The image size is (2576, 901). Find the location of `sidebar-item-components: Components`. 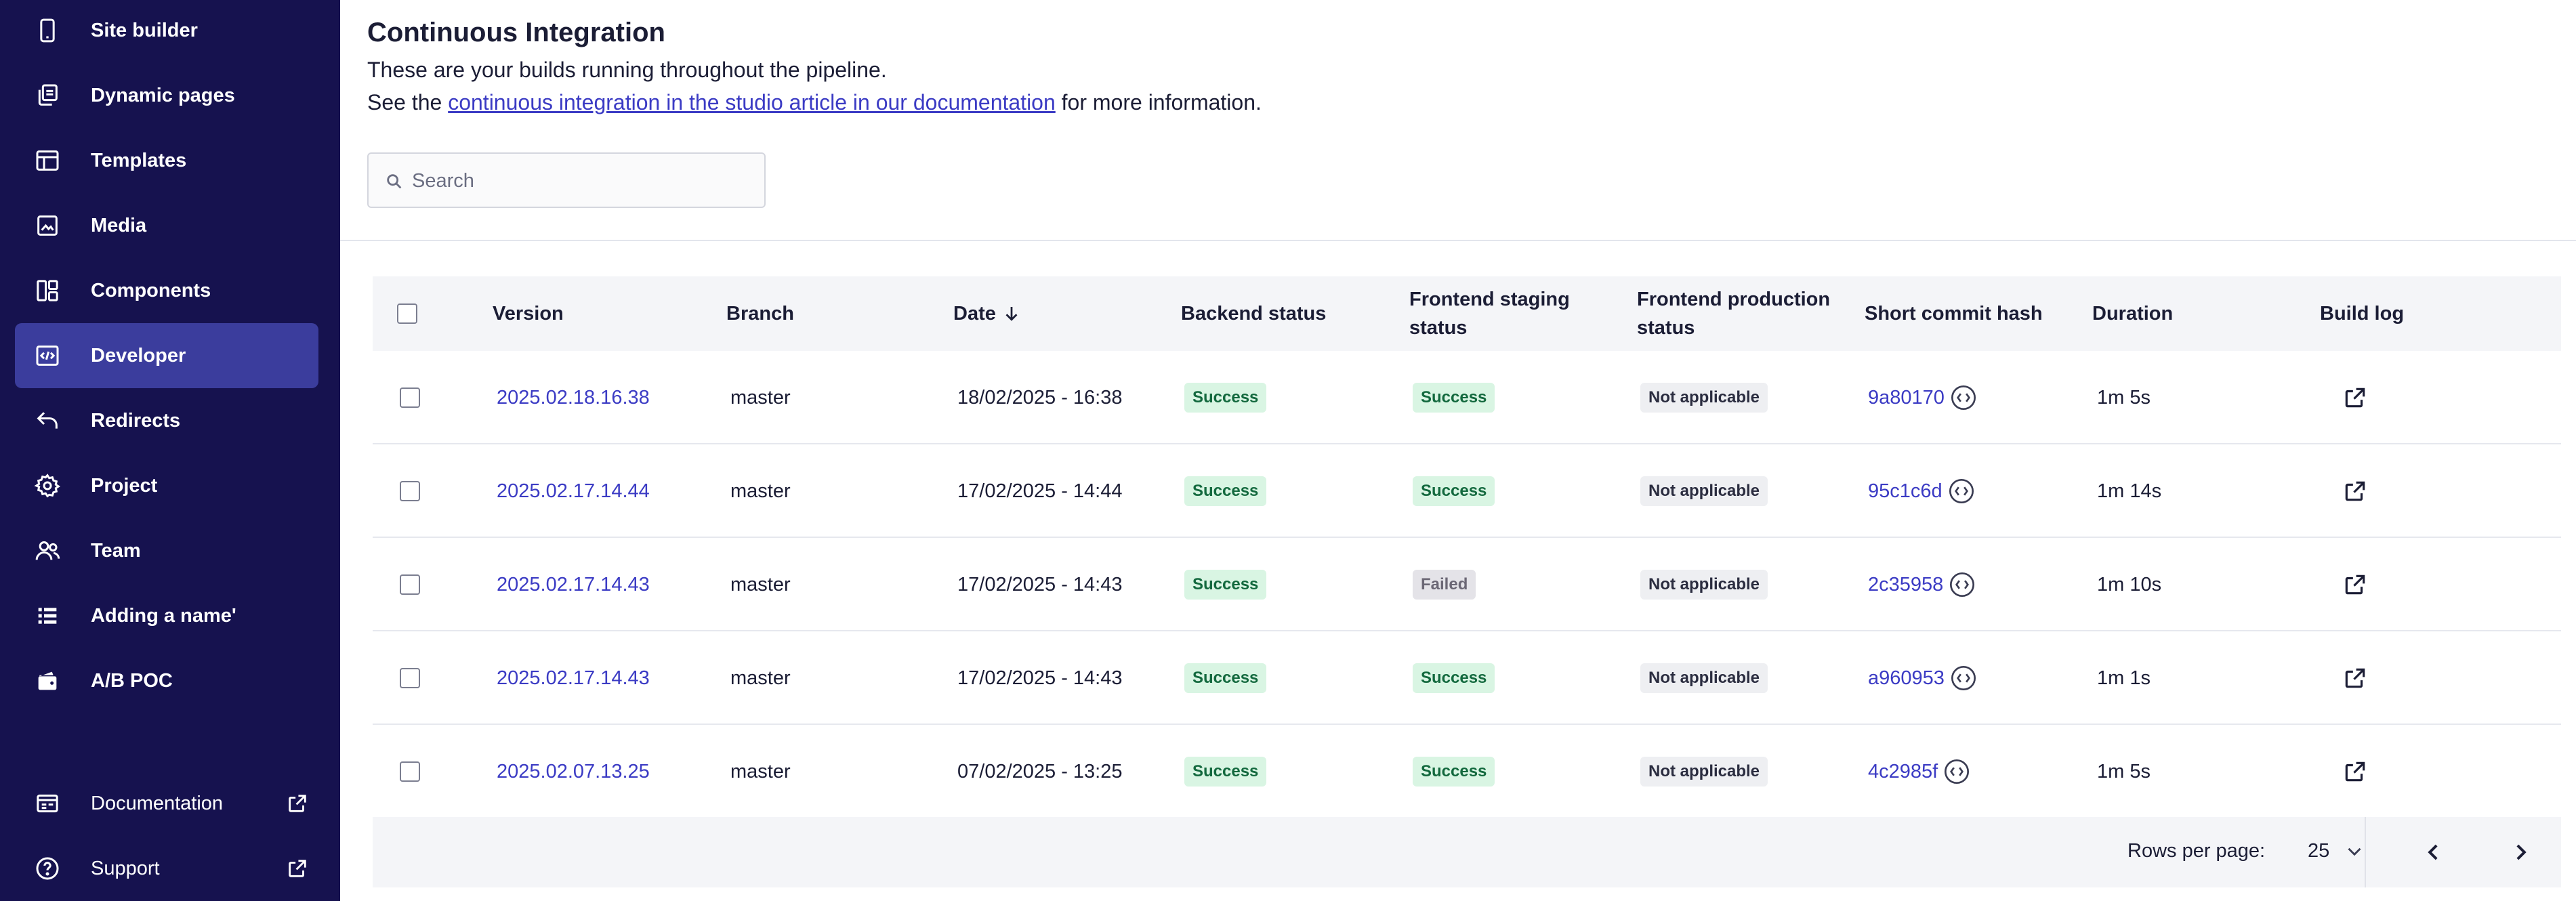

sidebar-item-components: Components is located at coordinates (166, 290).